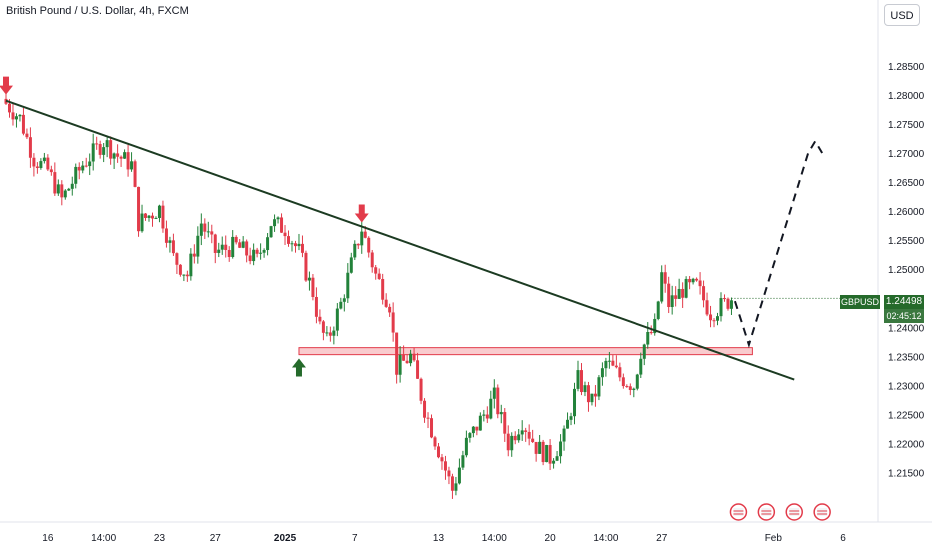  I want to click on x-tick-label: 16, so click(48, 538).